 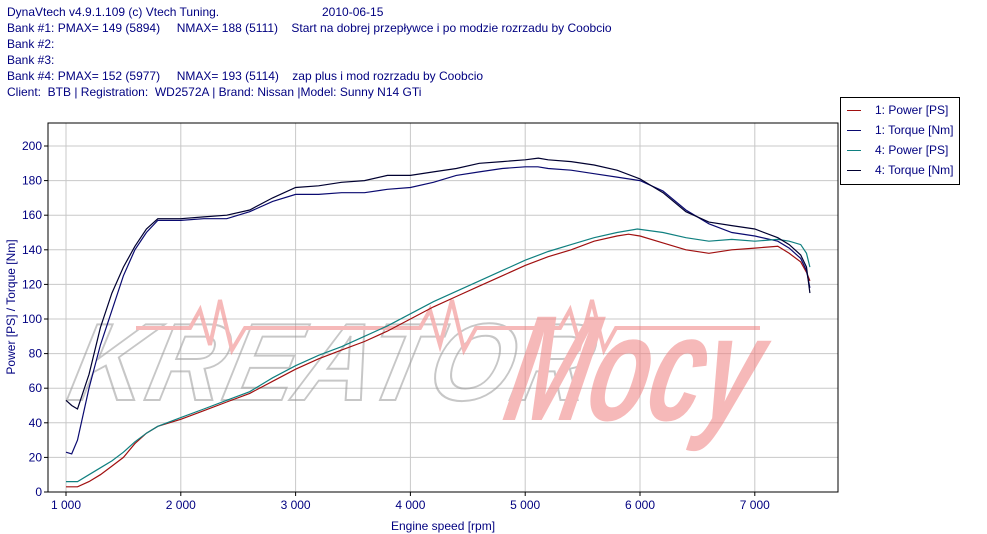 I want to click on legend-label: 1: Torque [Nm], so click(x=914, y=130).